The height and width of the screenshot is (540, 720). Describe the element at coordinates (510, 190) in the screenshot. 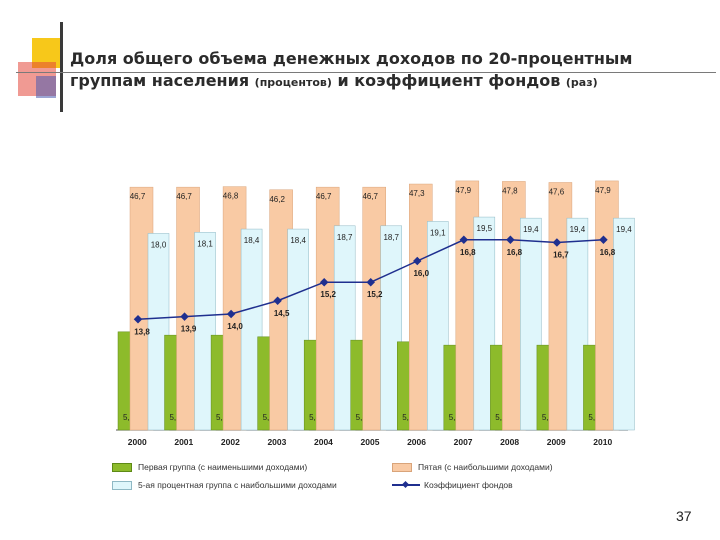

I see `bar-label-fifth-group: 47,8` at that location.